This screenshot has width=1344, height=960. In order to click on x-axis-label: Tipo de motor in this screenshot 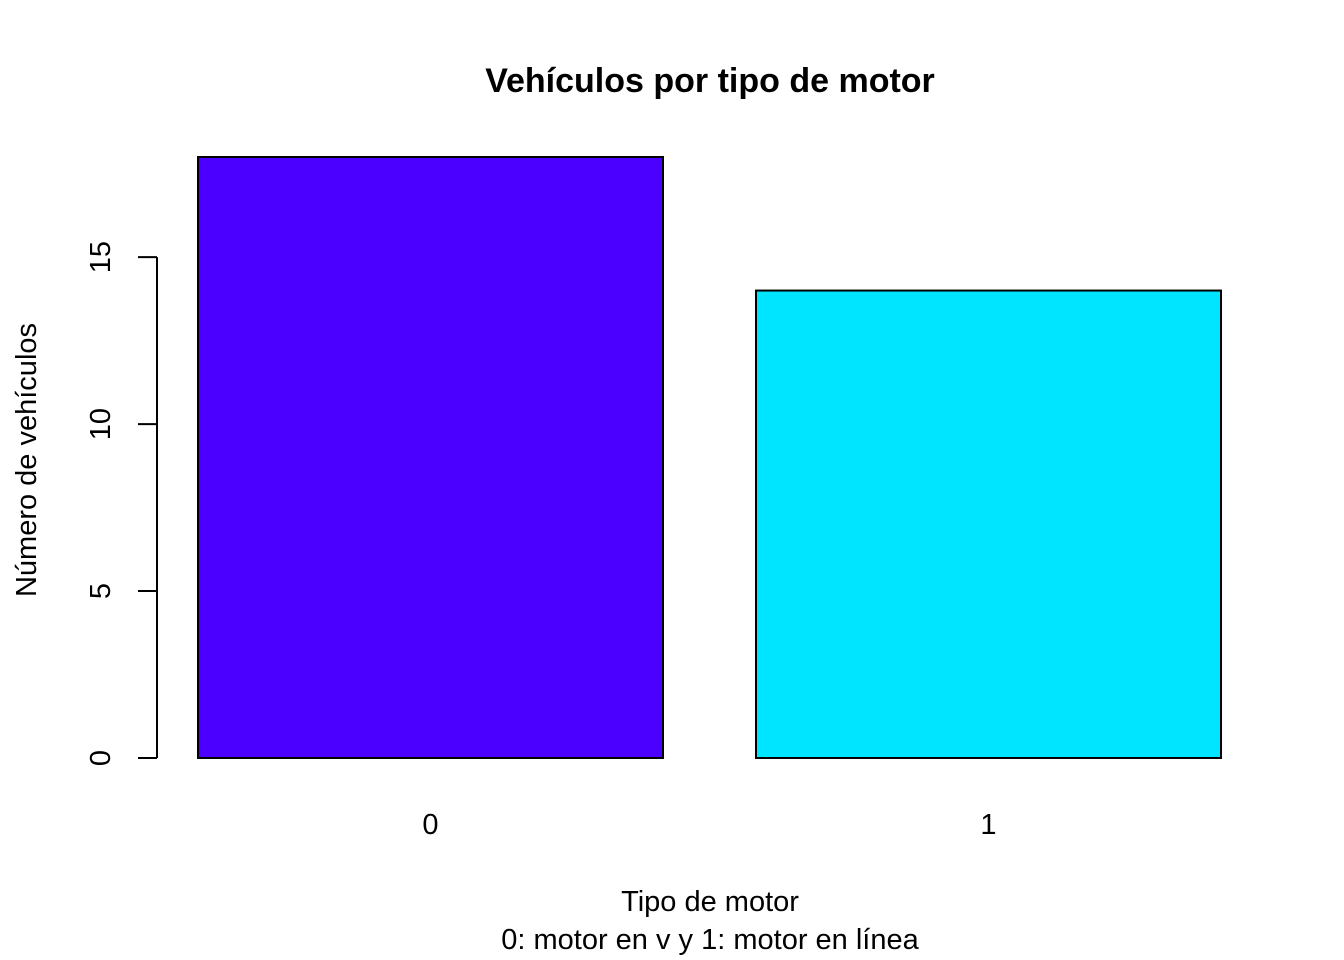, I will do `click(710, 902)`.